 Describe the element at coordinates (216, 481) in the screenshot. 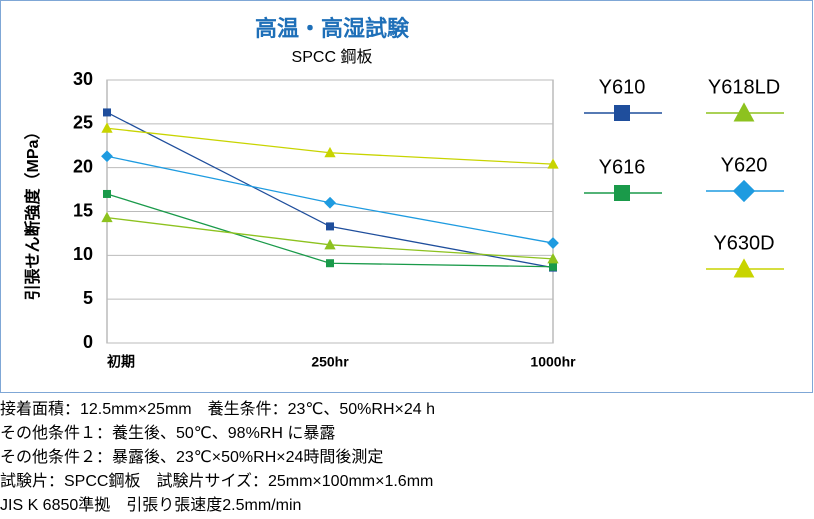

I see `note: 試験片：SPCC鋼板 試験片サイズ：25mm×100mm×1.6mm` at that location.